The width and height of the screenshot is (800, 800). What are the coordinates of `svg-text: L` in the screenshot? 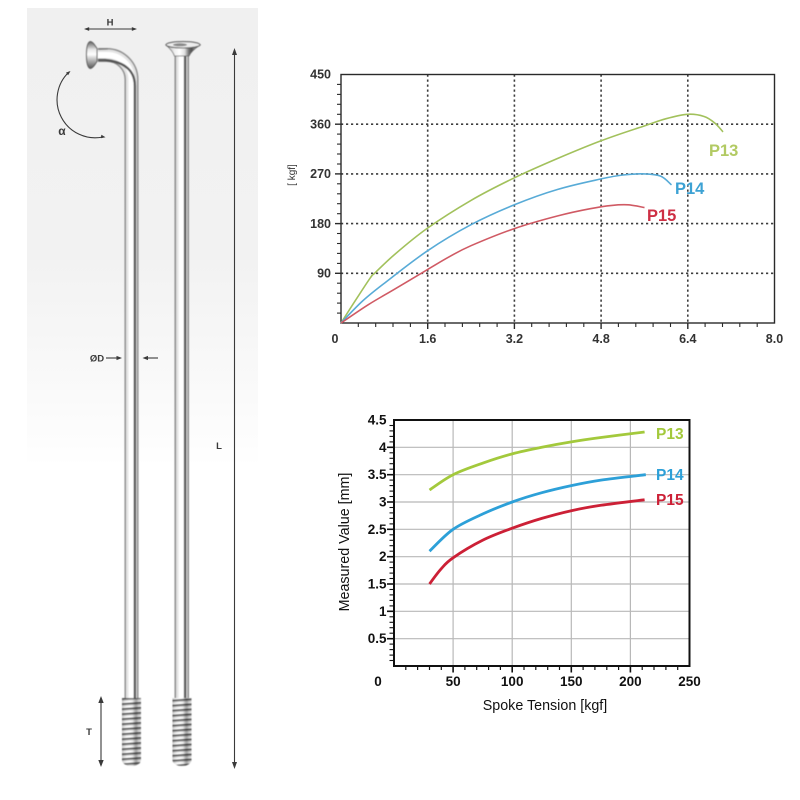 It's located at (219, 446).